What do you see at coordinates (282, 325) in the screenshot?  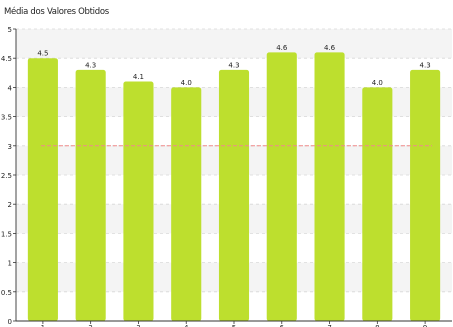 I see `x-tick-label: 6` at bounding box center [282, 325].